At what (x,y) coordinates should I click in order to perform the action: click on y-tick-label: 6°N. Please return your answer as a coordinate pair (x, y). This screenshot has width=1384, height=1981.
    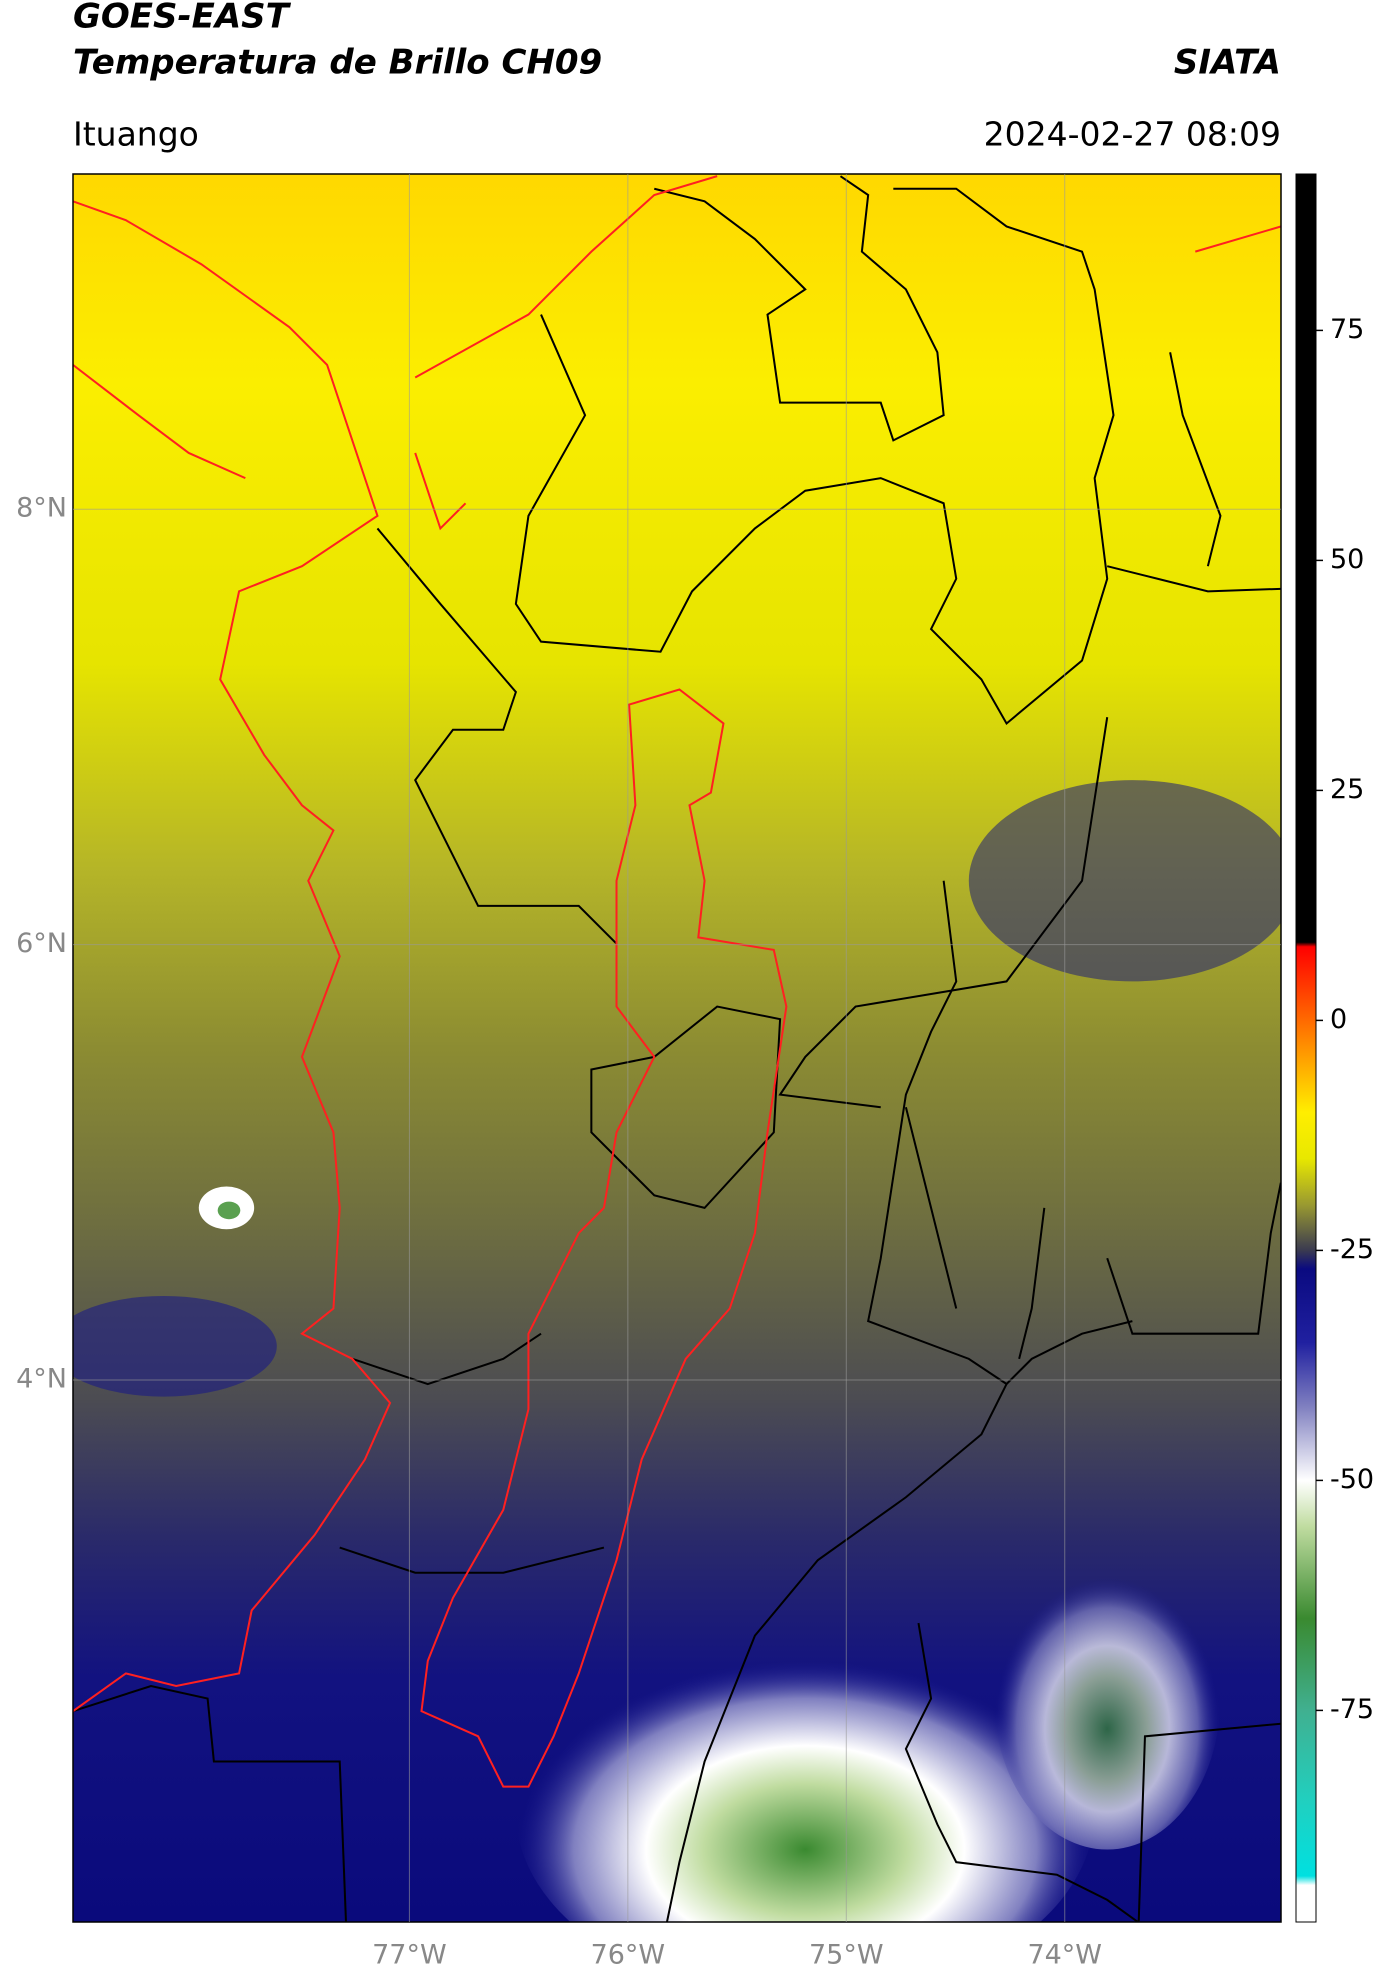
    Looking at the image, I should click on (41, 943).